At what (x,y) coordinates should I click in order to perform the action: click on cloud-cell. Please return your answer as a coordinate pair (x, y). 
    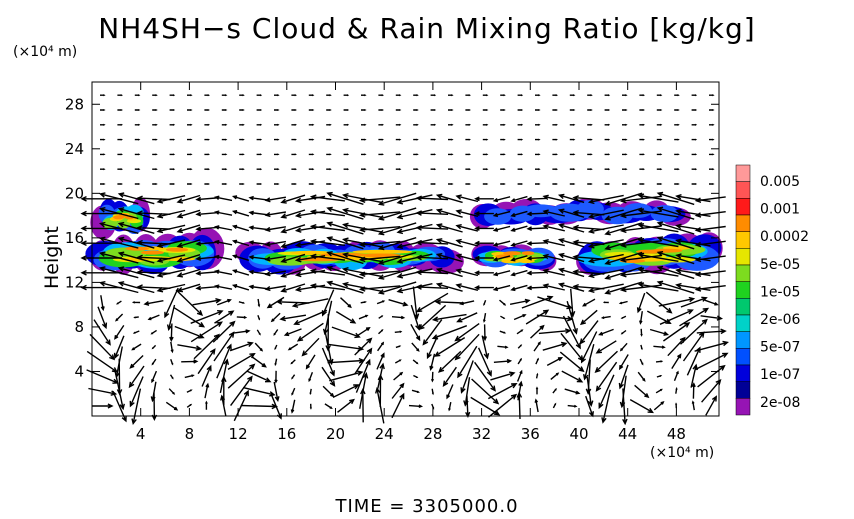
    Looking at the image, I should click on (526, 261).